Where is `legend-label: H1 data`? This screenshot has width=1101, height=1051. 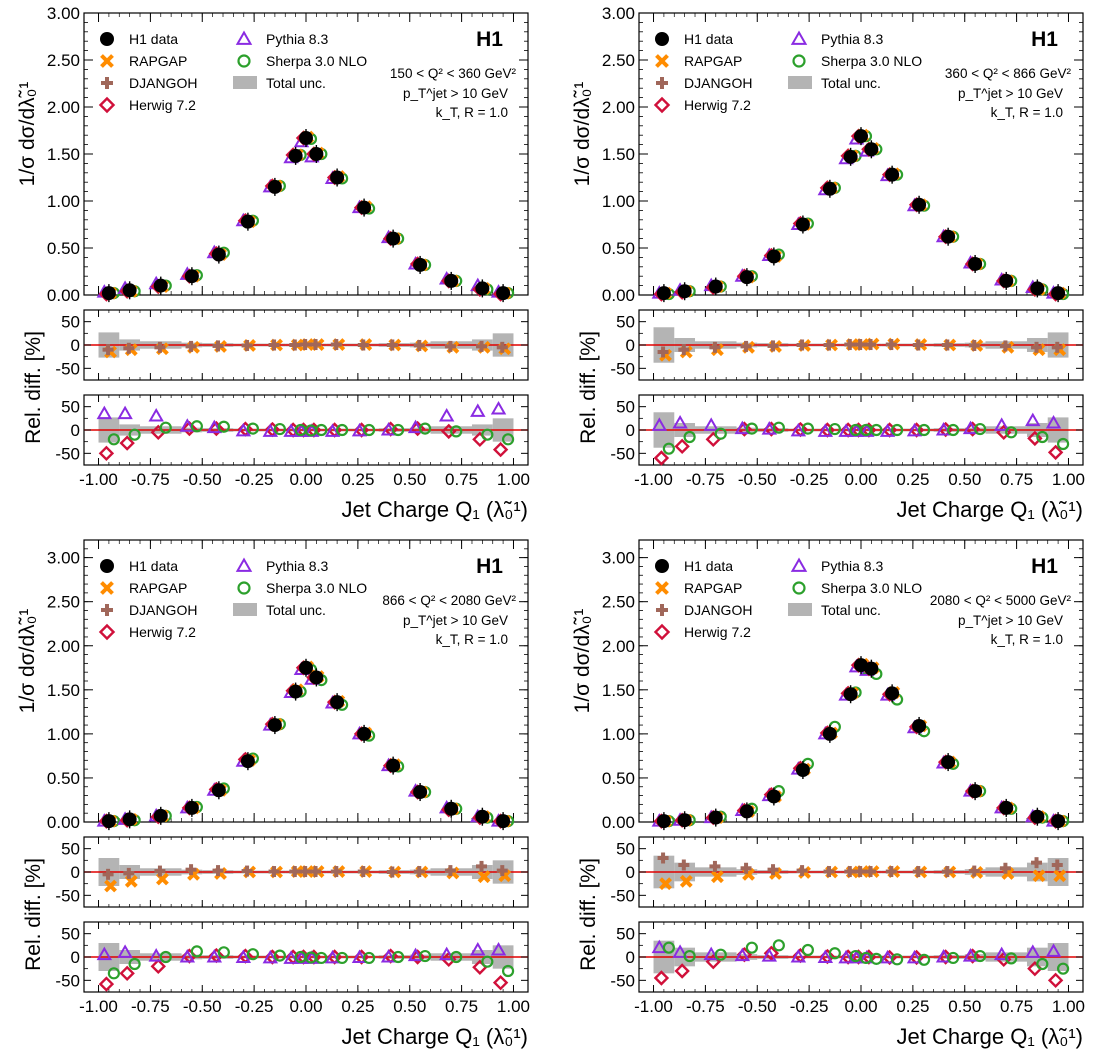 legend-label: H1 data is located at coordinates (153, 566).